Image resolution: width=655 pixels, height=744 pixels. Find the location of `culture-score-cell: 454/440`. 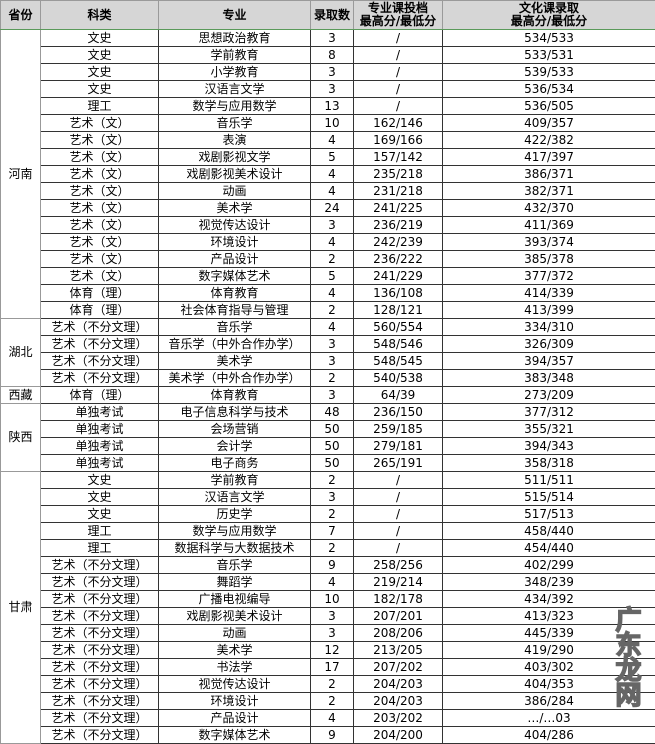

culture-score-cell: 454/440 is located at coordinates (549, 548).